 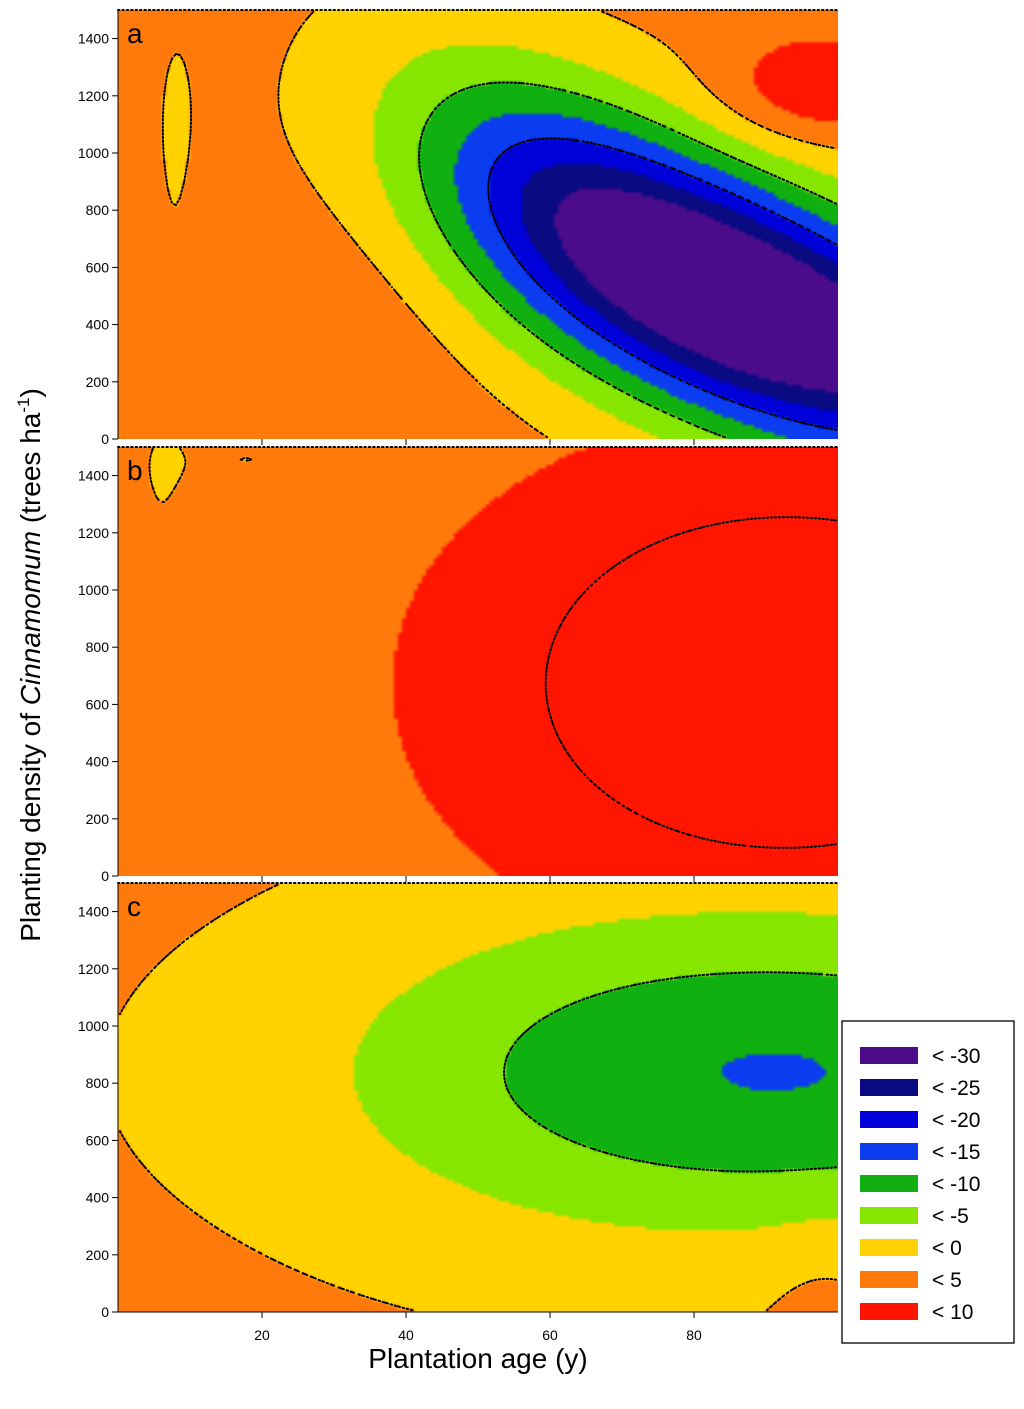 What do you see at coordinates (30, 392) in the screenshot?
I see `y-axis-title-close: )` at bounding box center [30, 392].